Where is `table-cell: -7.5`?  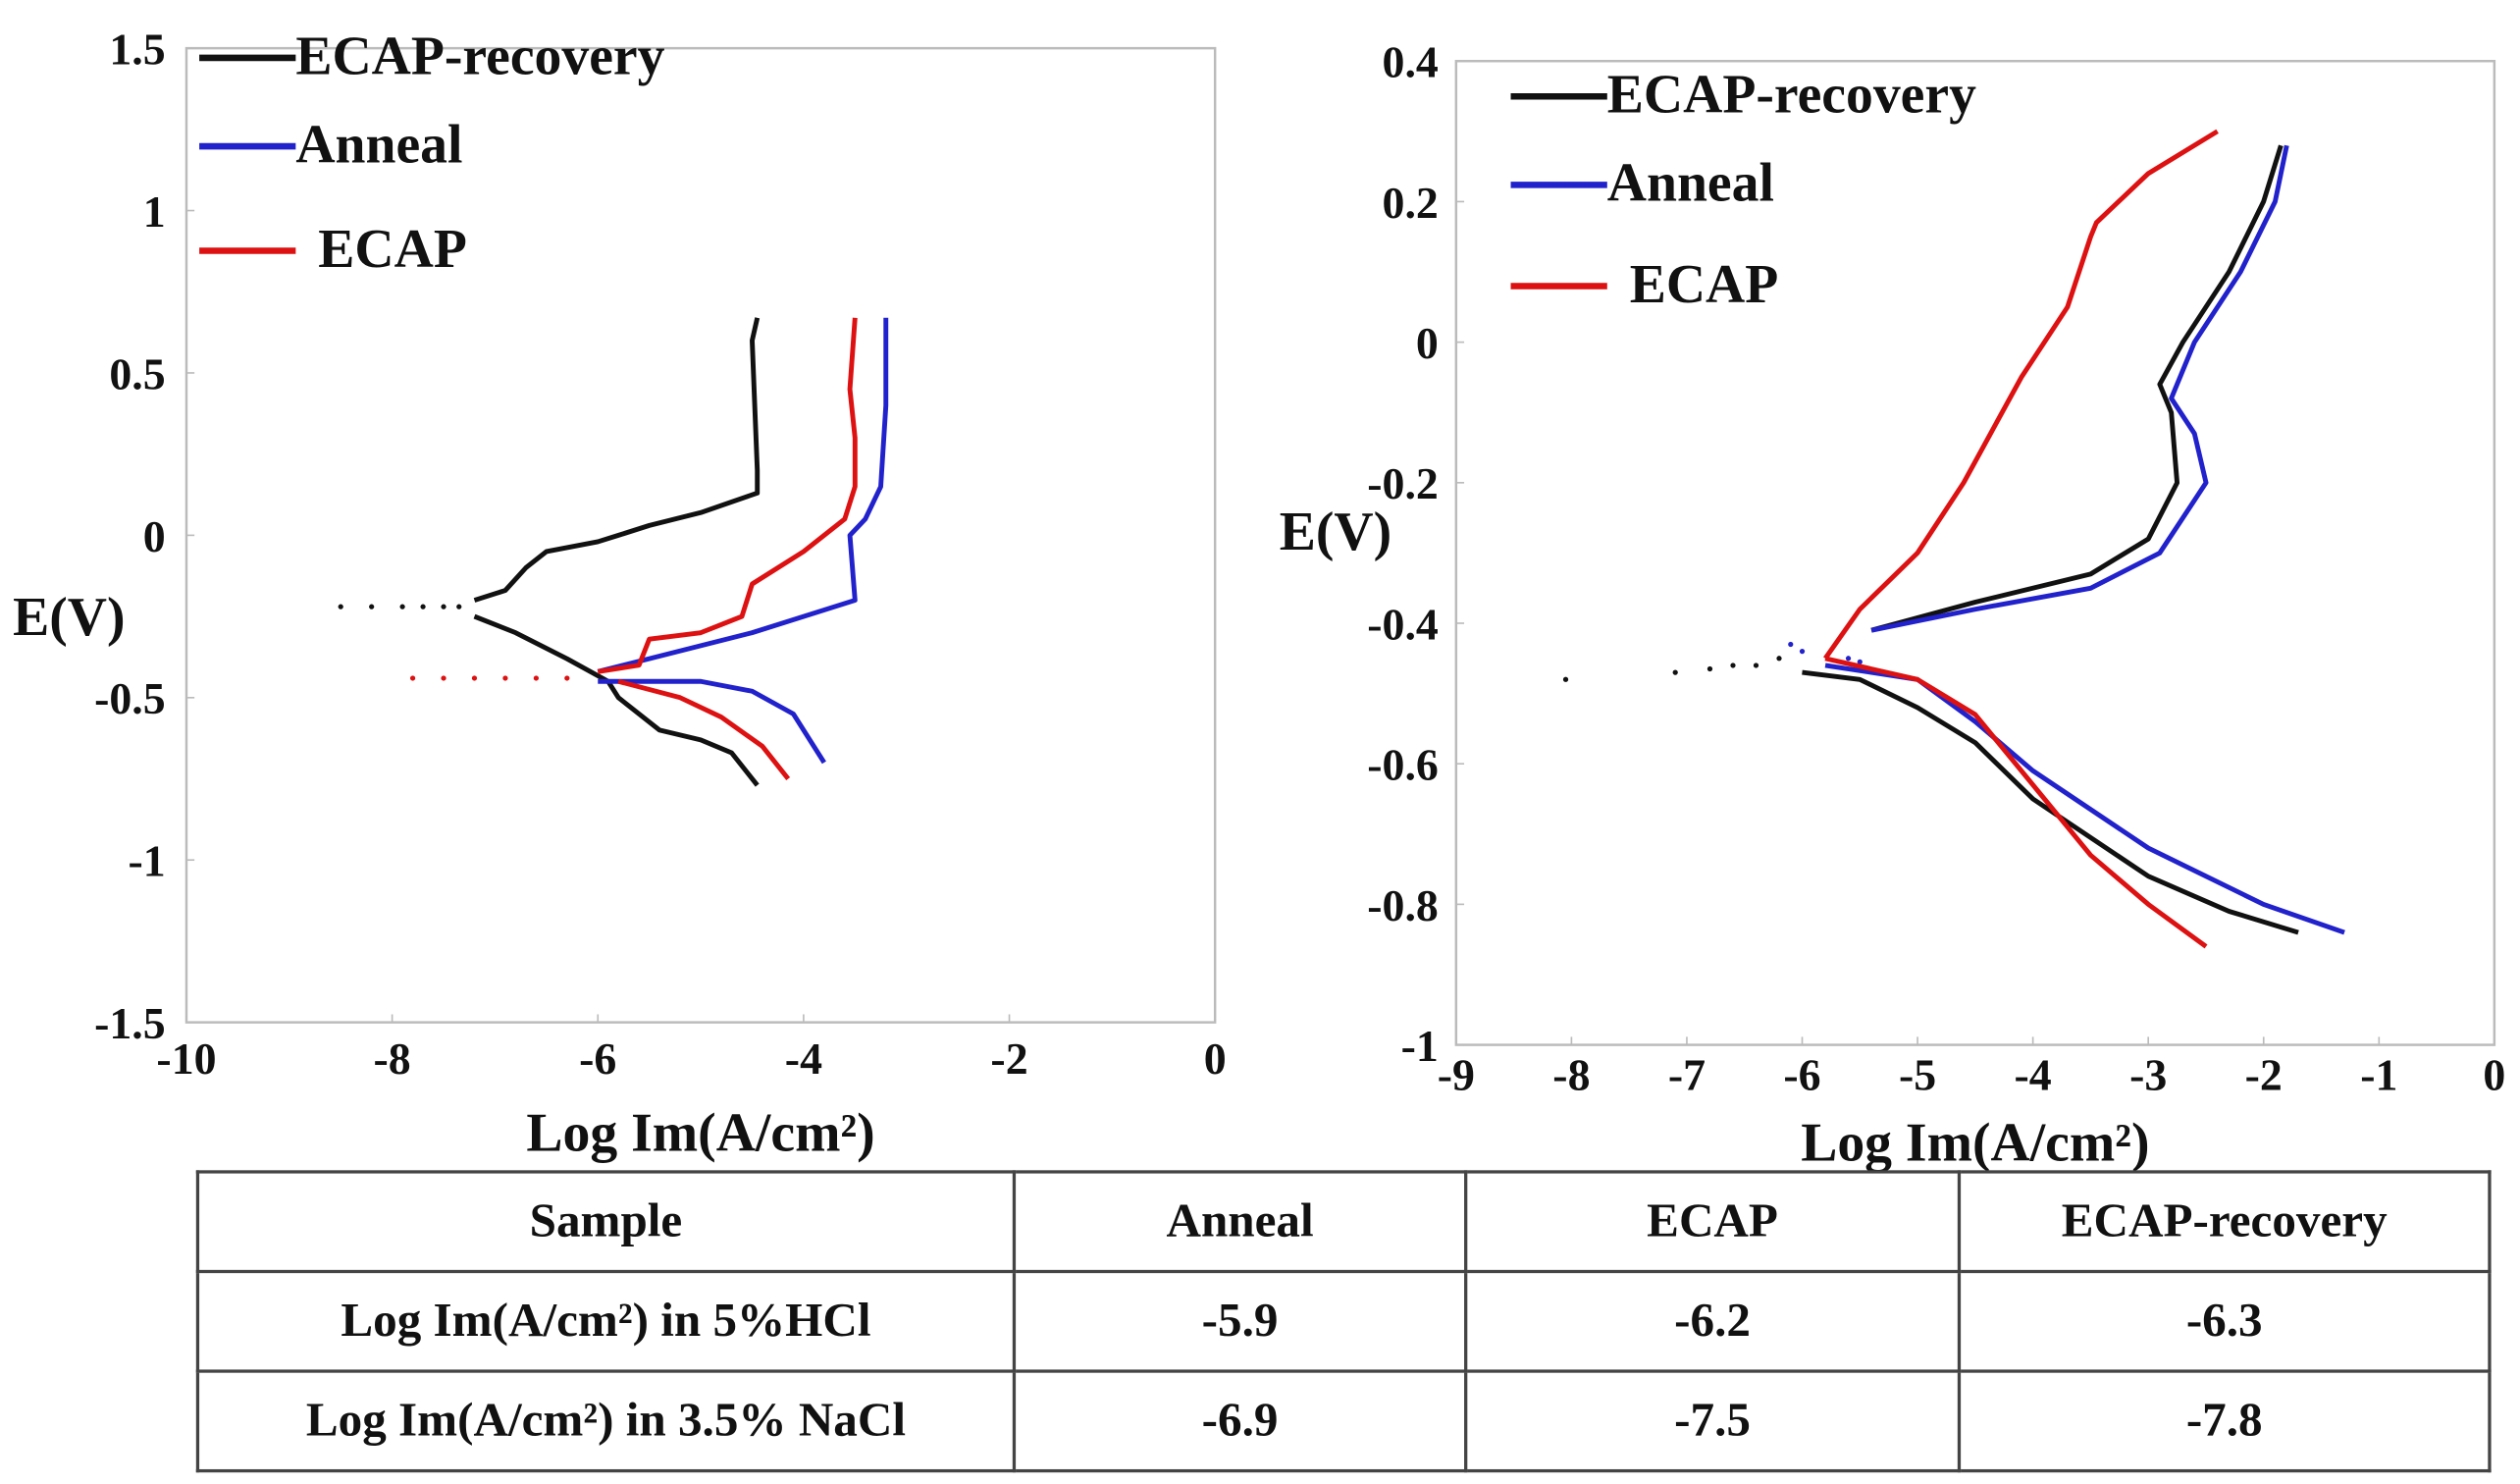
table-cell: -7.5 is located at coordinates (1713, 1421).